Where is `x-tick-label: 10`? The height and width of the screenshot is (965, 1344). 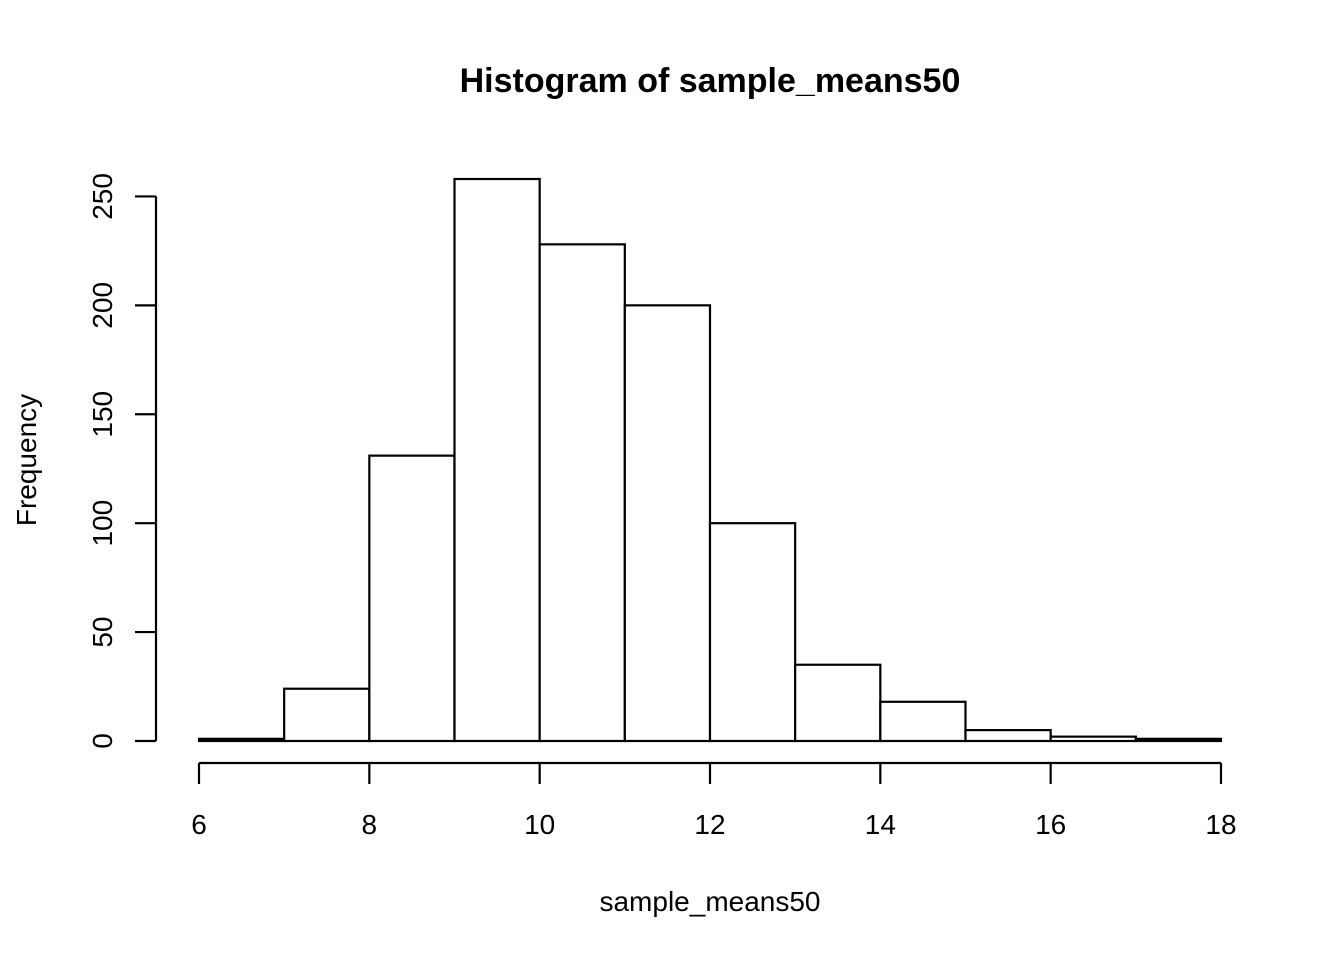
x-tick-label: 10 is located at coordinates (539, 824).